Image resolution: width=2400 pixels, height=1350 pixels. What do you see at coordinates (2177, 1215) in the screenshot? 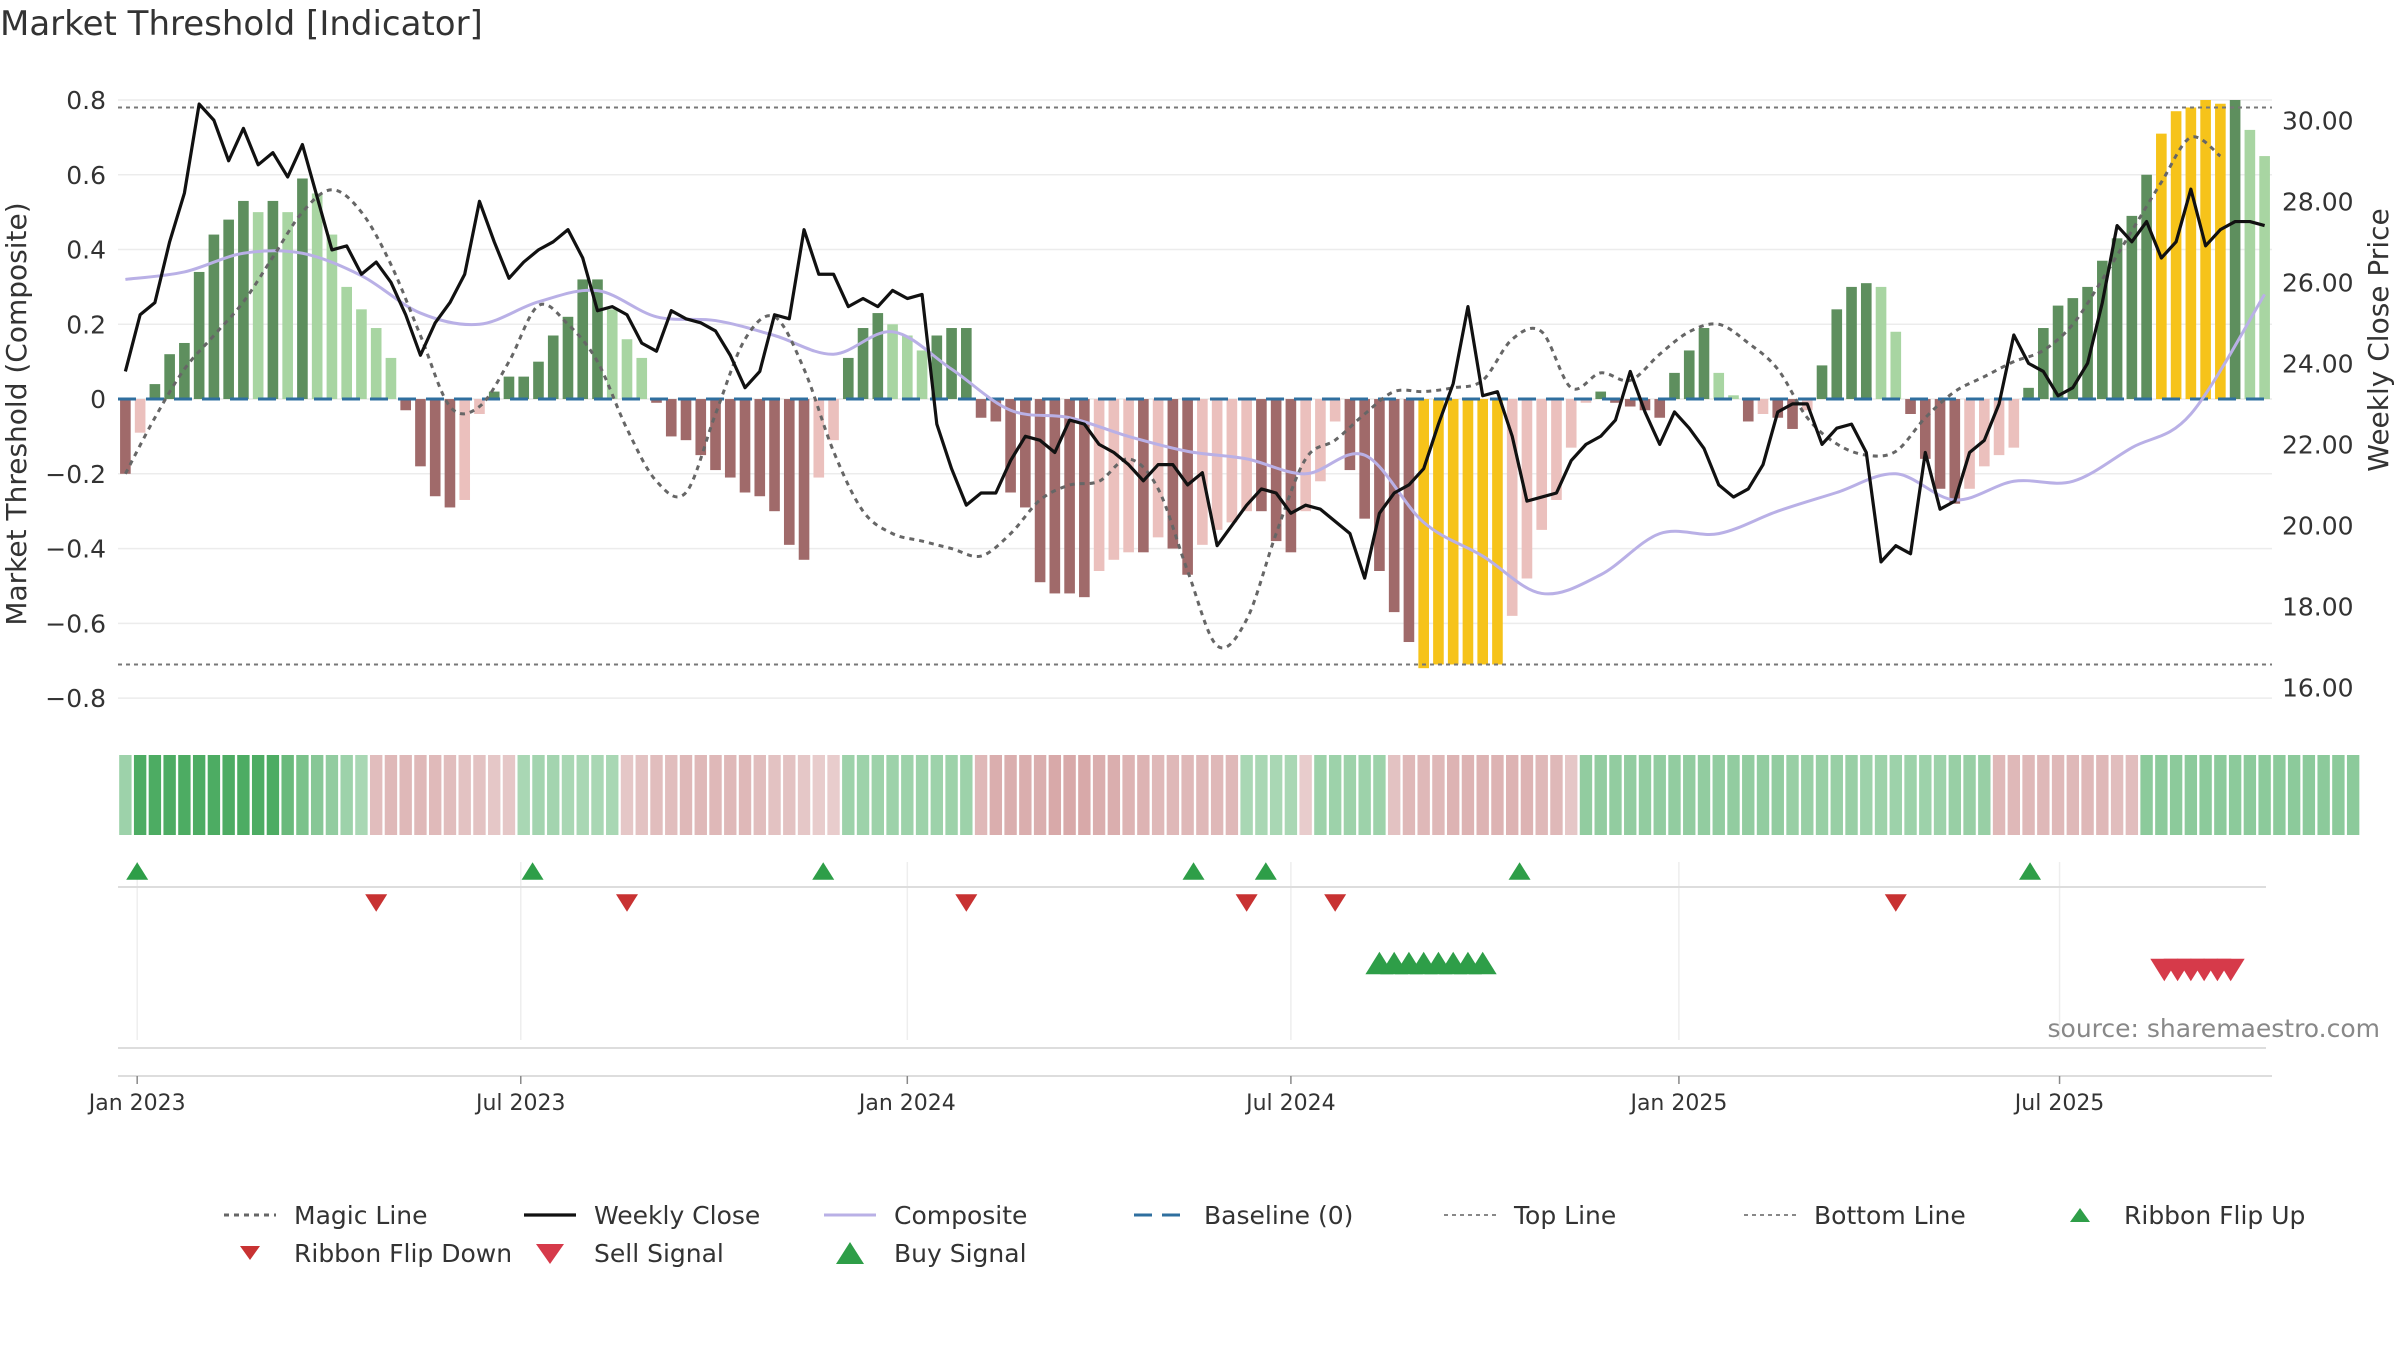
I see `legend-item-ribbon-flip-up: Ribbon Flip Up` at bounding box center [2177, 1215].